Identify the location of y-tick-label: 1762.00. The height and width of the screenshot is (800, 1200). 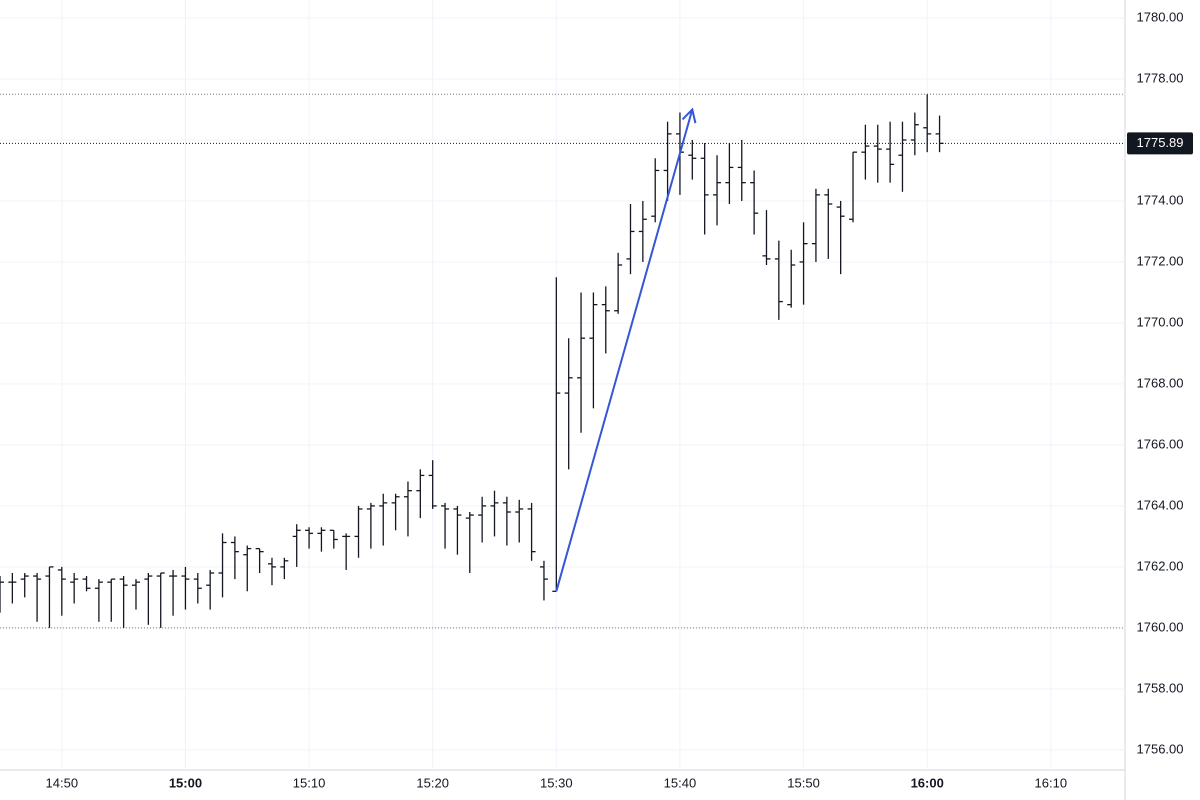
(1160, 565).